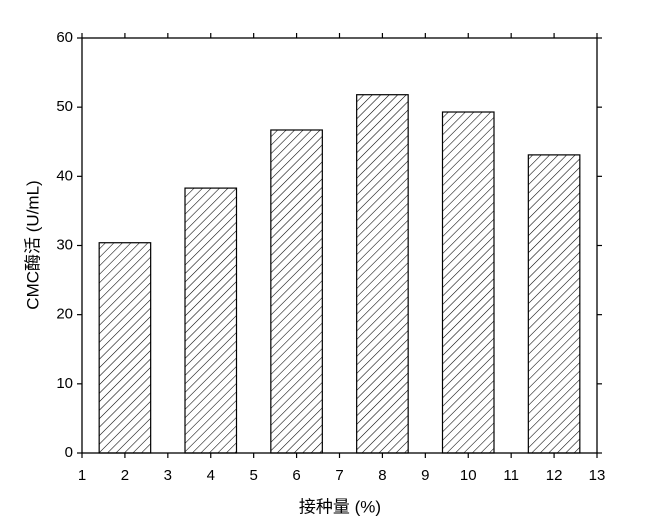  I want to click on y-tick-label: 50, so click(64, 106).